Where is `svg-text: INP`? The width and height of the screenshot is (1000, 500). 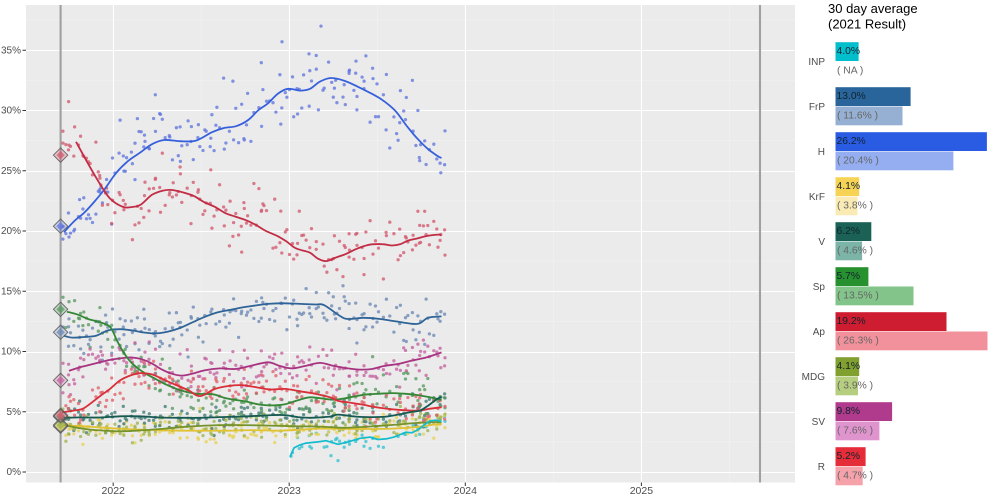
svg-text: INP is located at coordinates (816, 62).